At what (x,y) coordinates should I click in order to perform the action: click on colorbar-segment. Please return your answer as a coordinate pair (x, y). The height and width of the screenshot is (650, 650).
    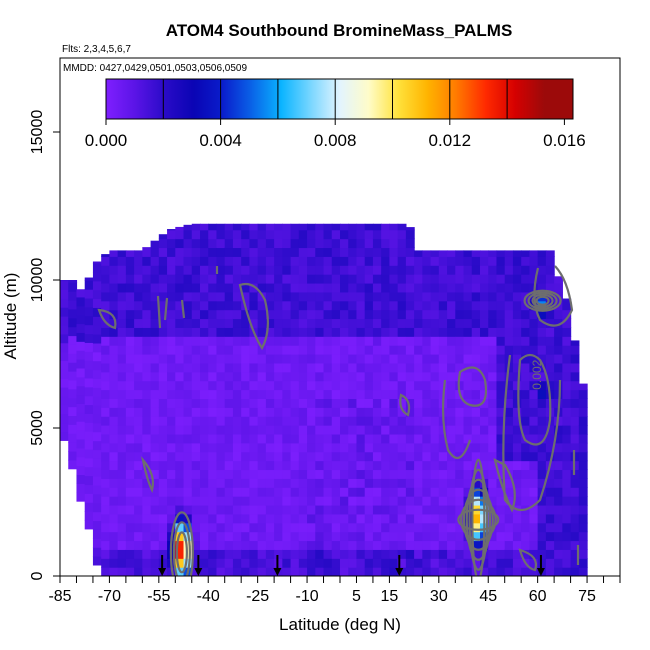
    Looking at the image, I should click on (150, 99).